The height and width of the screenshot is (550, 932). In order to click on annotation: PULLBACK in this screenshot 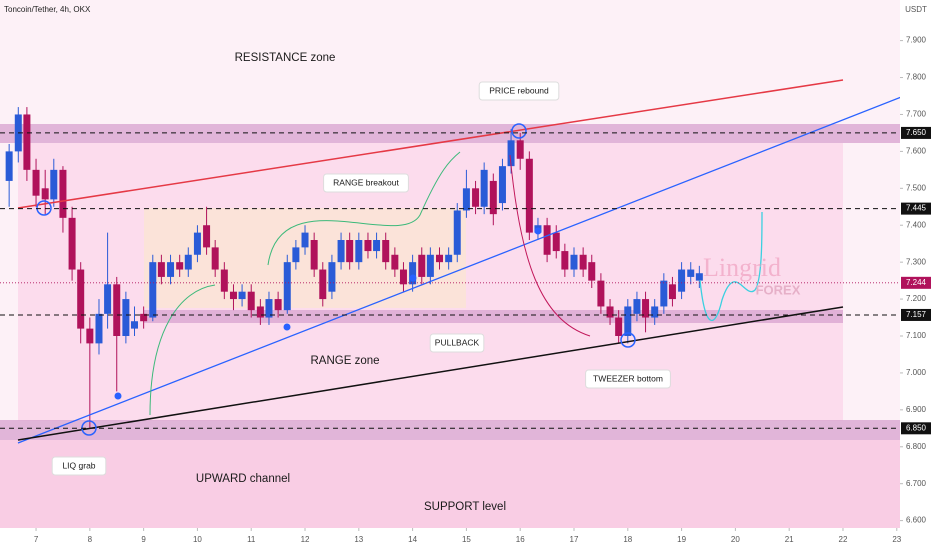, I will do `click(457, 342)`.